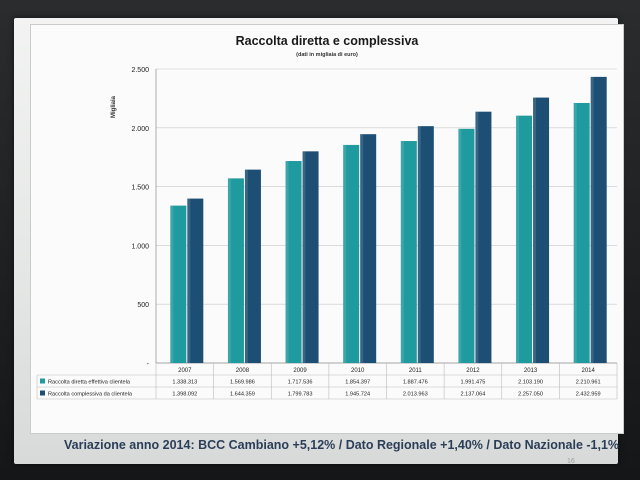 This screenshot has height=480, width=640. Describe the element at coordinates (140, 188) in the screenshot. I see `y-tick-label: 1.500` at that location.